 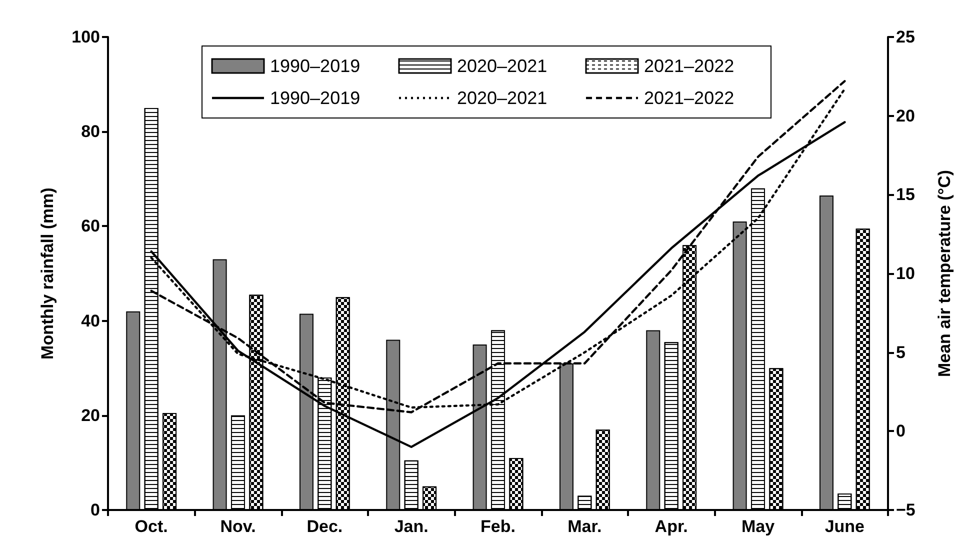 I want to click on y2-tick-label: 10, so click(x=905, y=273).